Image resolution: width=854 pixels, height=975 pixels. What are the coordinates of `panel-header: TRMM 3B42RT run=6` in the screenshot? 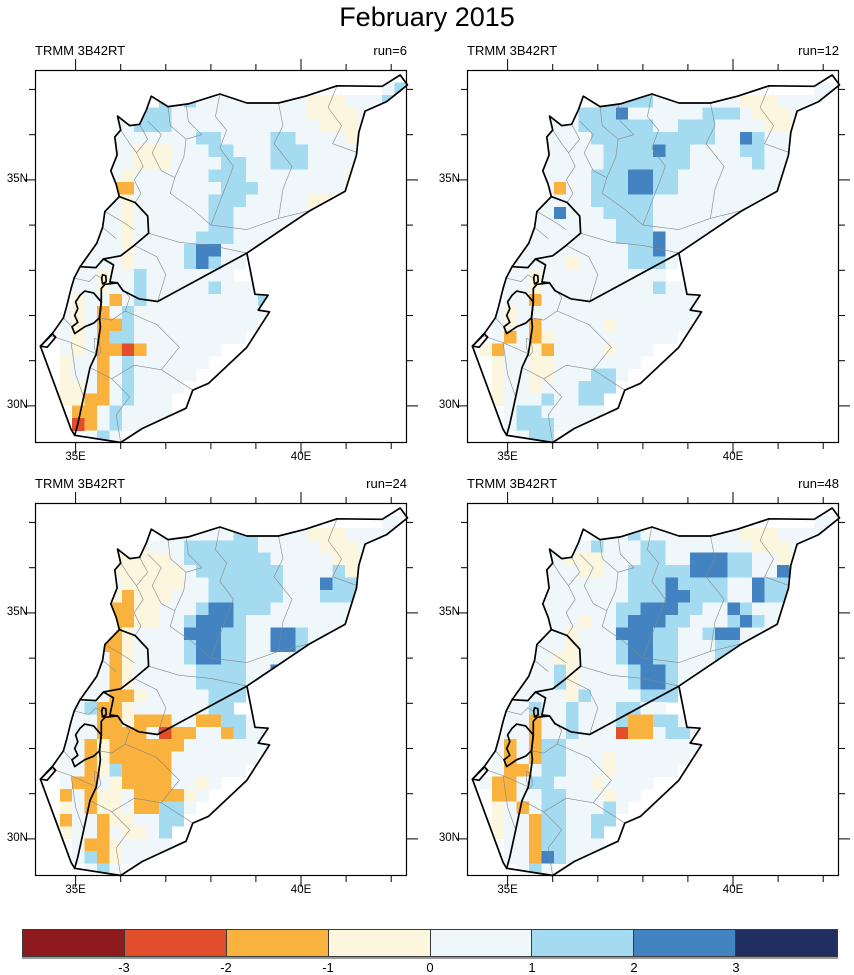 It's located at (221, 50).